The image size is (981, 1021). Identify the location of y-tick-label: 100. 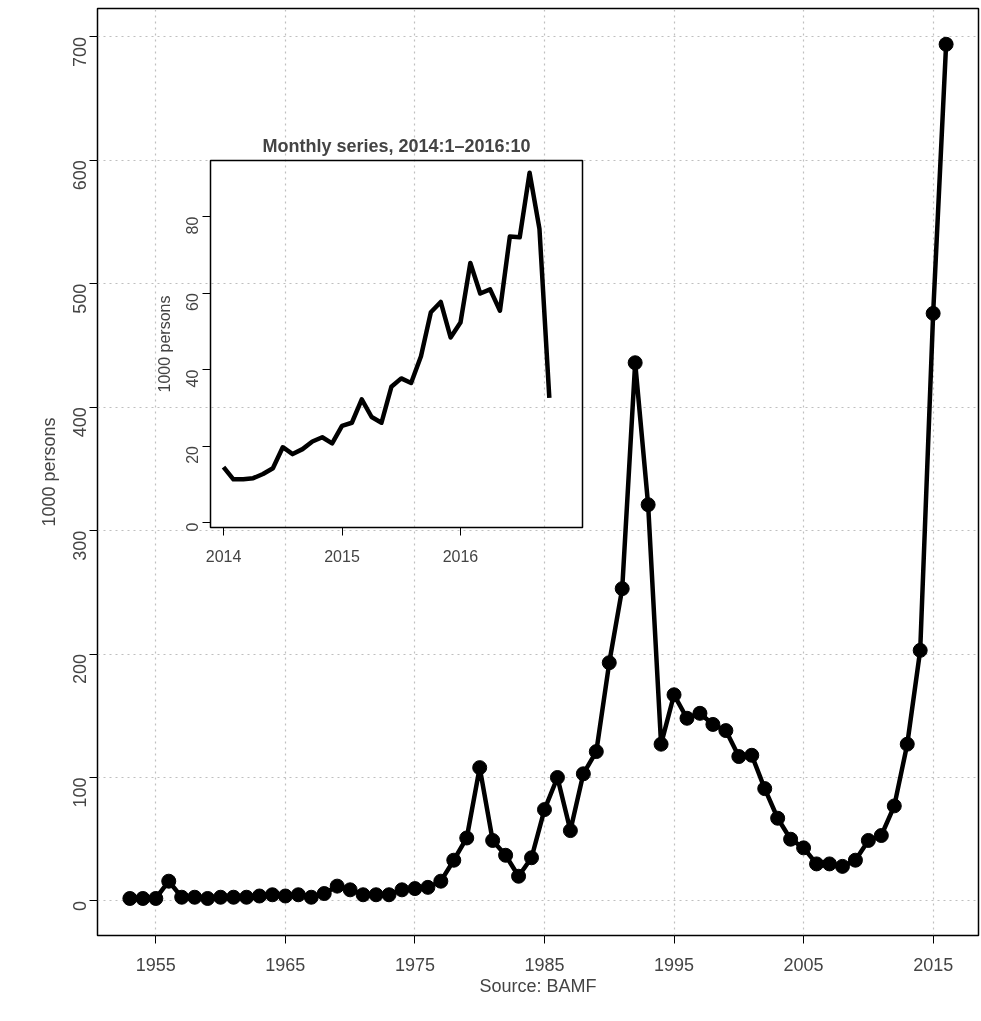
(80, 792).